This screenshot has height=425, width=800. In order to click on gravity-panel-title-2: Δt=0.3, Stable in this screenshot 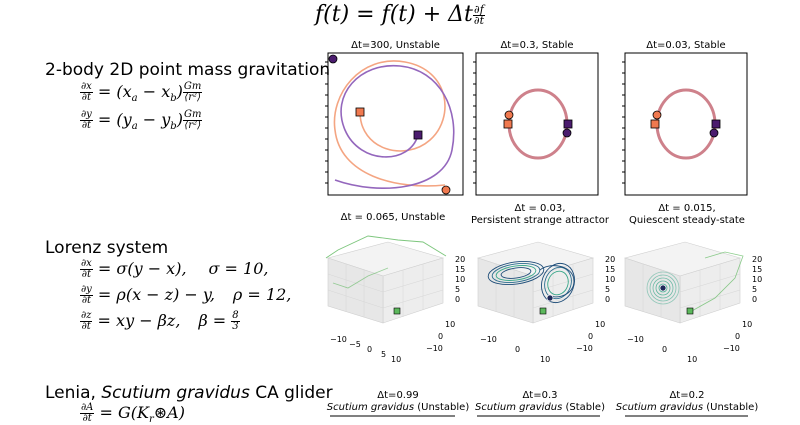, I will do `click(537, 45)`.